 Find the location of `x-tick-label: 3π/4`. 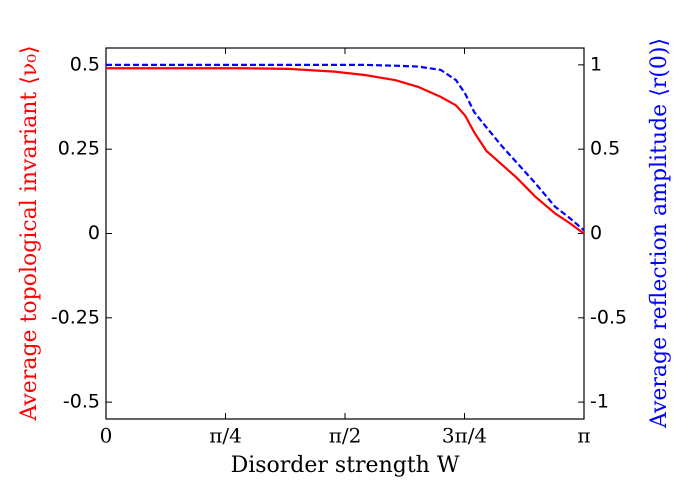

x-tick-label: 3π/4 is located at coordinates (464, 436).